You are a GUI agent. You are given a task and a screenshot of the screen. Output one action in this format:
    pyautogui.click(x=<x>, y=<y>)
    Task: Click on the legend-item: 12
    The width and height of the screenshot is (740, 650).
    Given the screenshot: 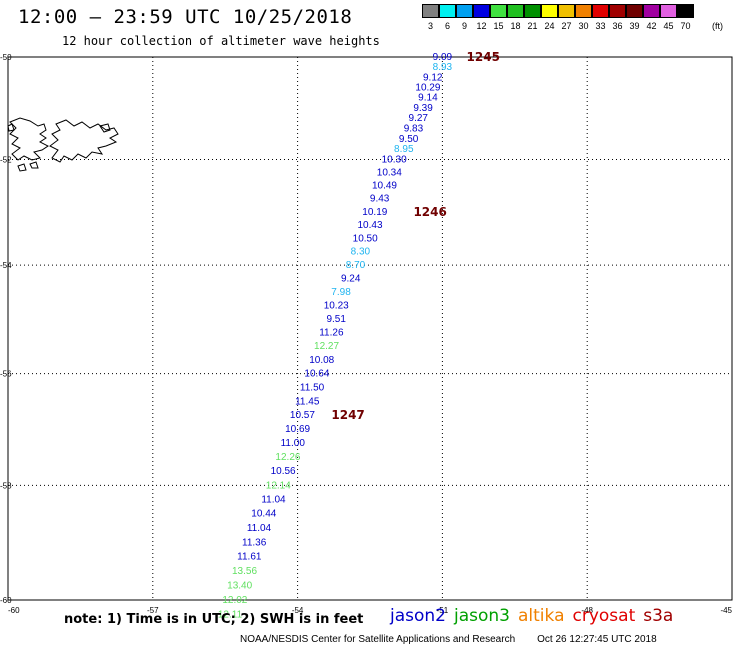 What is the action you would take?
    pyautogui.click(x=481, y=17)
    